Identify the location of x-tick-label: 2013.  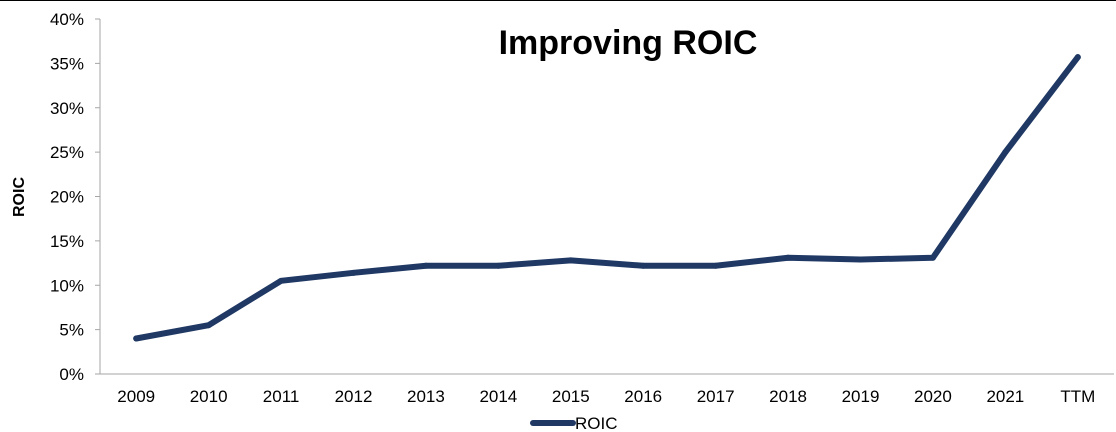
(426, 396).